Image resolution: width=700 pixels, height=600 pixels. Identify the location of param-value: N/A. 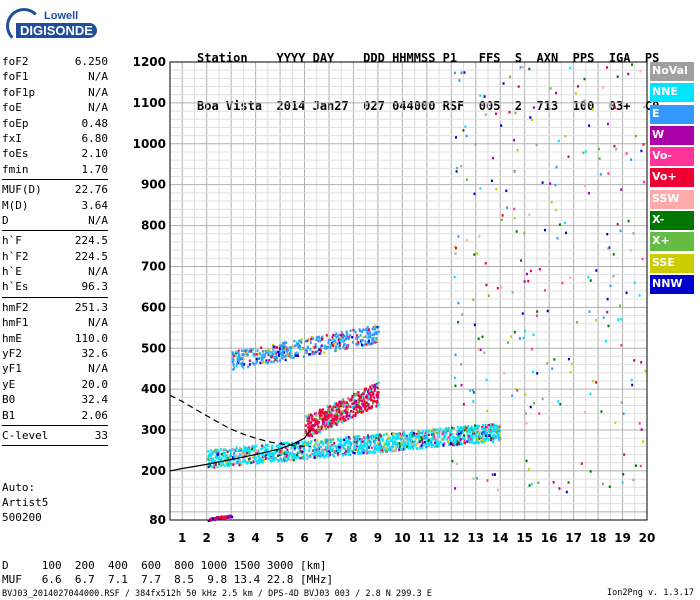
(98, 272).